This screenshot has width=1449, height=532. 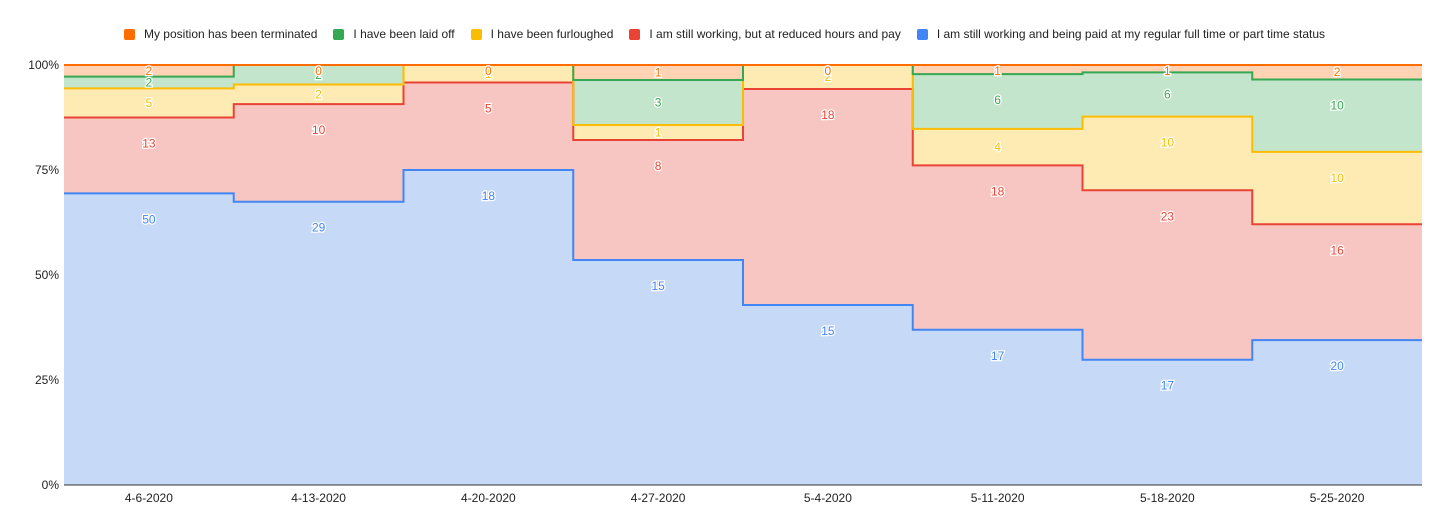 What do you see at coordinates (552, 34) in the screenshot?
I see `legend-label-furloughed: I have been furloughed` at bounding box center [552, 34].